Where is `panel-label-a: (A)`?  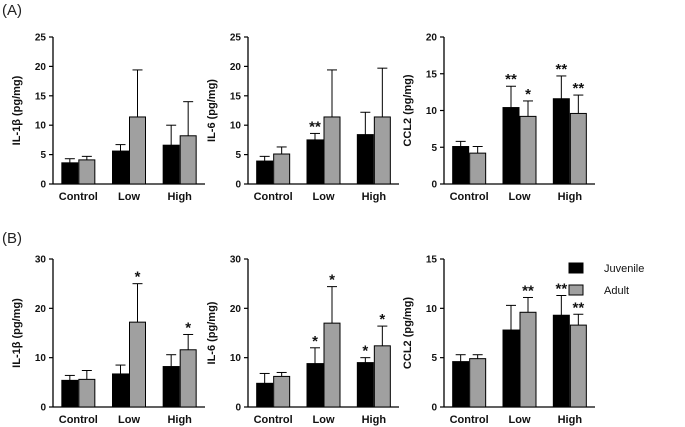 panel-label-a: (A) is located at coordinates (12, 10).